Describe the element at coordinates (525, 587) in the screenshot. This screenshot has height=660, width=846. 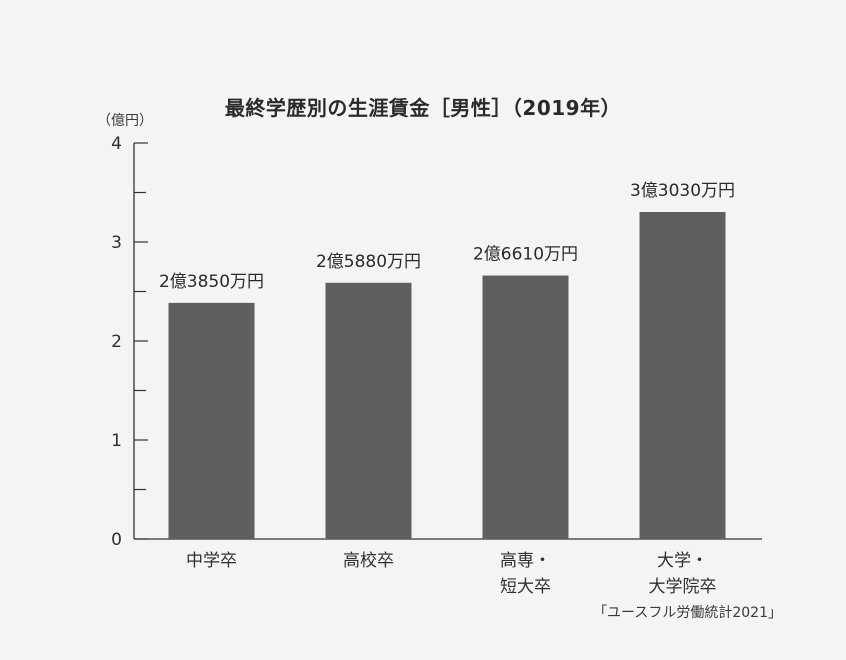
I see `x-category-label: 短大卒` at that location.